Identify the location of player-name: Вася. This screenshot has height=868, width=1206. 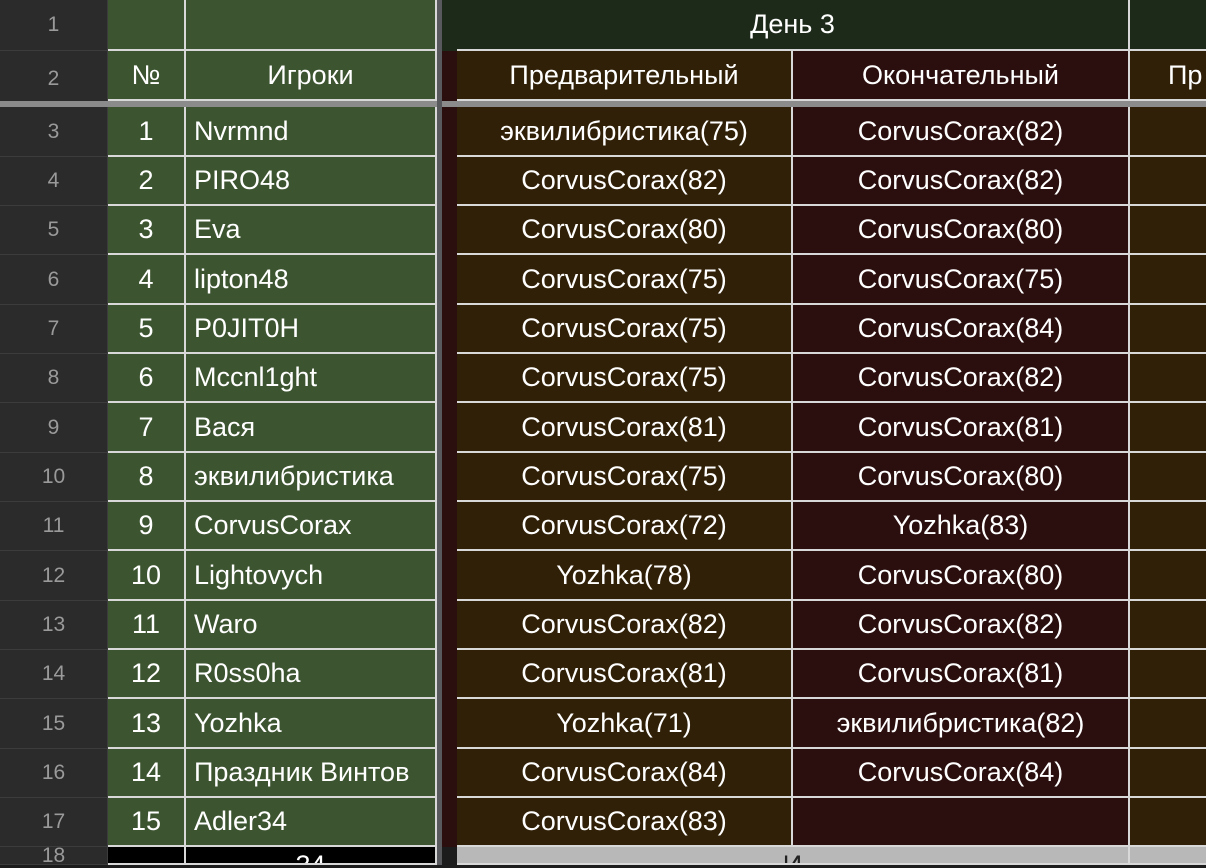
(311, 428).